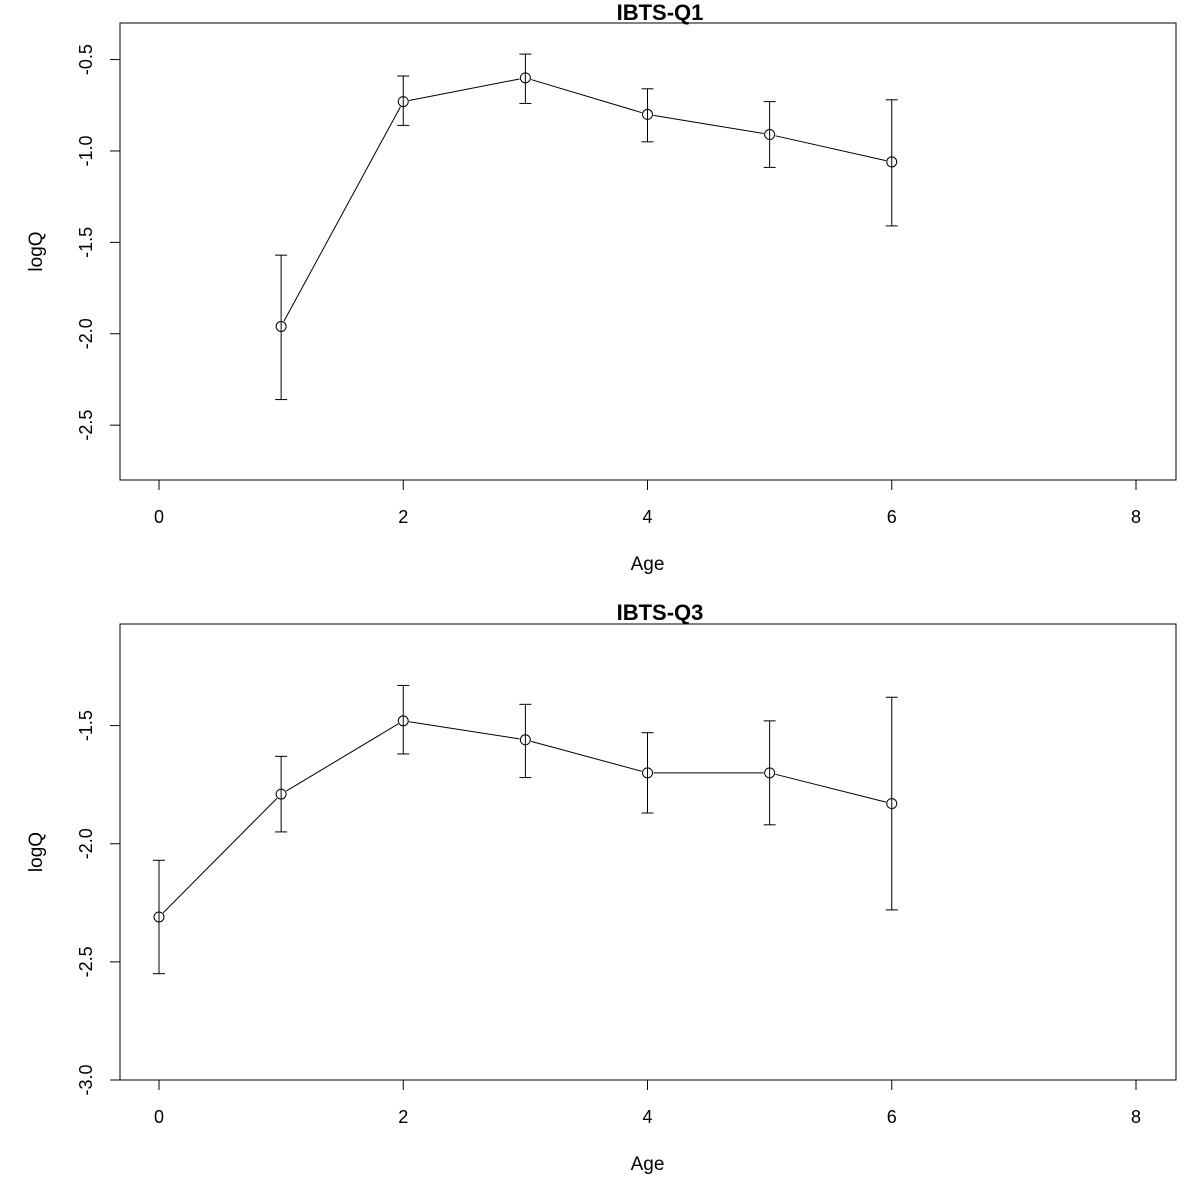 The width and height of the screenshot is (1200, 1200). Describe the element at coordinates (660, 612) in the screenshot. I see `chart-title: IBTS-Q3` at that location.